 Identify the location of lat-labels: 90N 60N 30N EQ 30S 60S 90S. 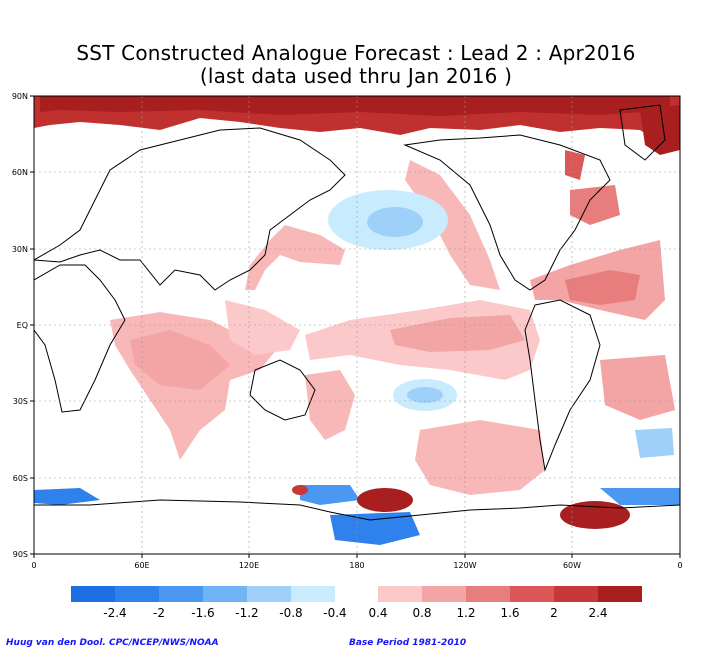
(20, 325).